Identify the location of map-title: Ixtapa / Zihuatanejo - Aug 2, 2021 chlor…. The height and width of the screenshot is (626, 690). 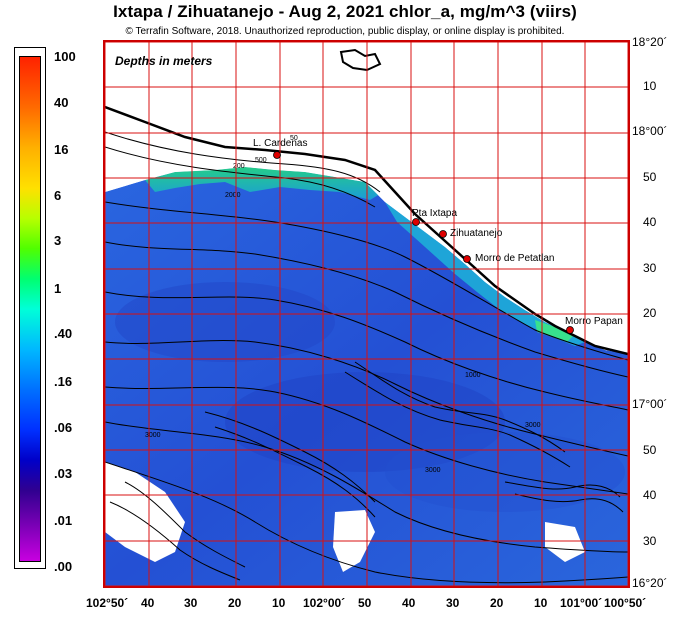
(345, 11).